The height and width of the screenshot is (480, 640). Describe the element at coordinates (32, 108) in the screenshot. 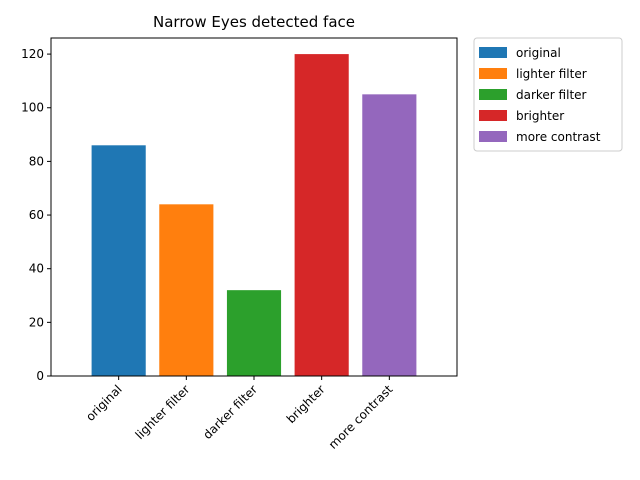

I see `y-tick-label: 100` at that location.